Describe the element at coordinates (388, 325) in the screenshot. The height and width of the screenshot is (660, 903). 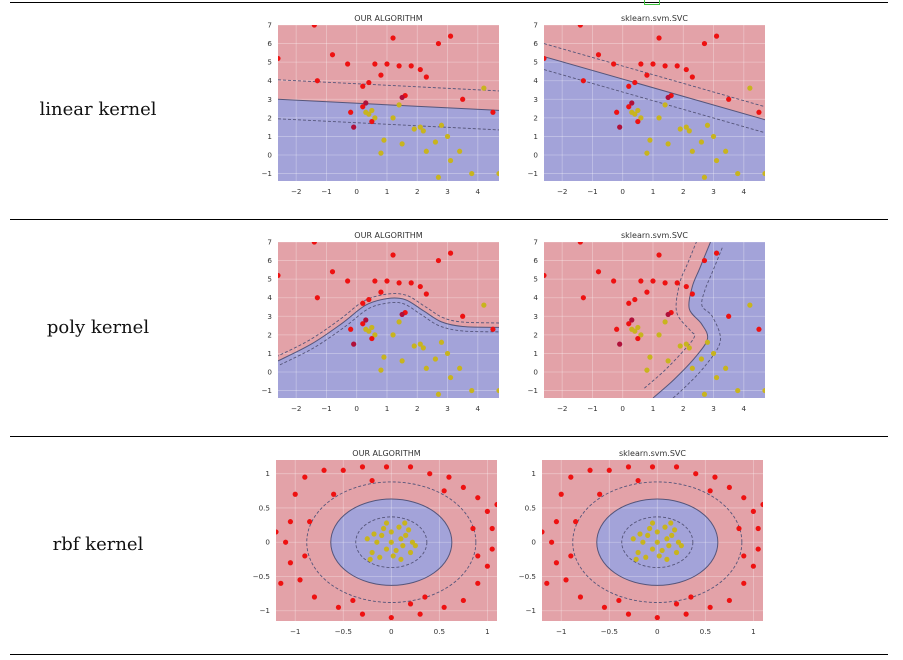
I see `margin-b` at that location.